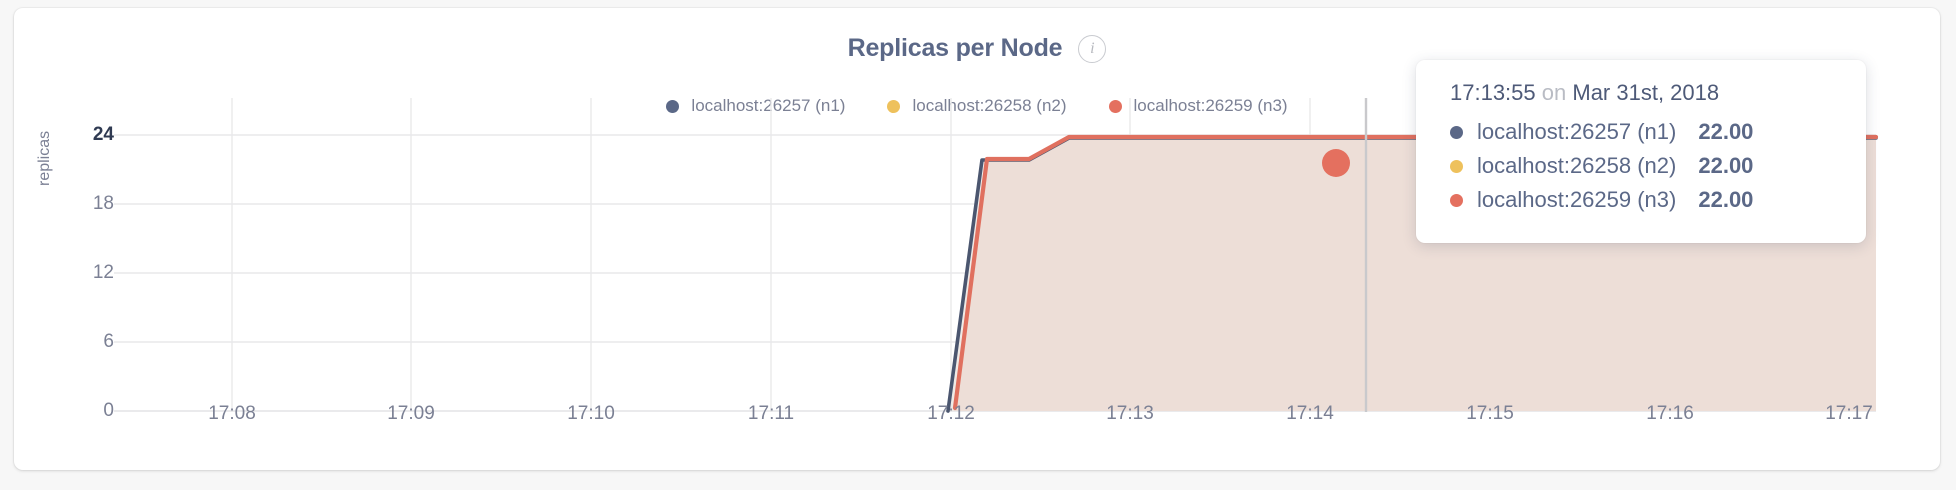  Describe the element at coordinates (1577, 199) in the screenshot. I see `tooltip-row-label: localhost:26259 (n3)` at that location.